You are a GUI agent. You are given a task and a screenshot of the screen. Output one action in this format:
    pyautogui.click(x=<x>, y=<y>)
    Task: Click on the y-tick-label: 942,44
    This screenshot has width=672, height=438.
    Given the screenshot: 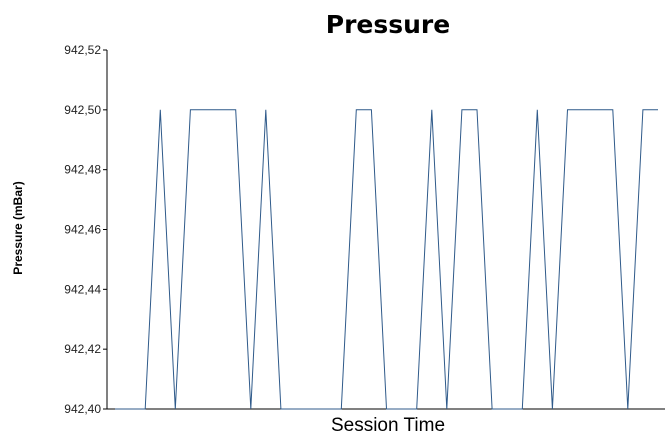 What is the action you would take?
    pyautogui.click(x=82, y=289)
    